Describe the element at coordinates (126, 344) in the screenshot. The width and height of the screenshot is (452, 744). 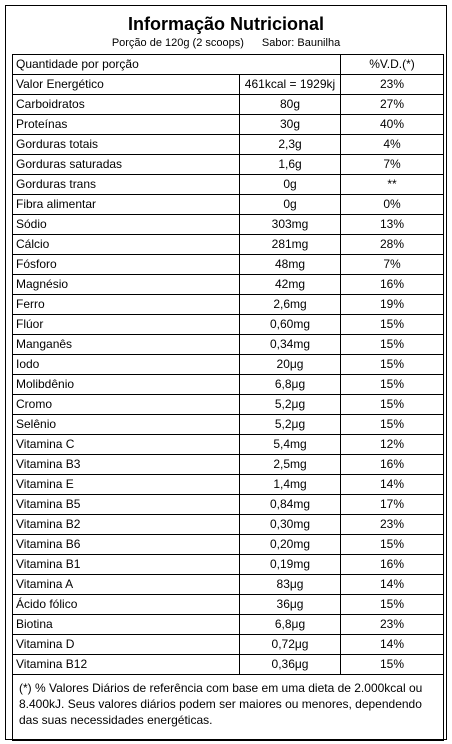
I see `nutrient-name: Manganês` at that location.